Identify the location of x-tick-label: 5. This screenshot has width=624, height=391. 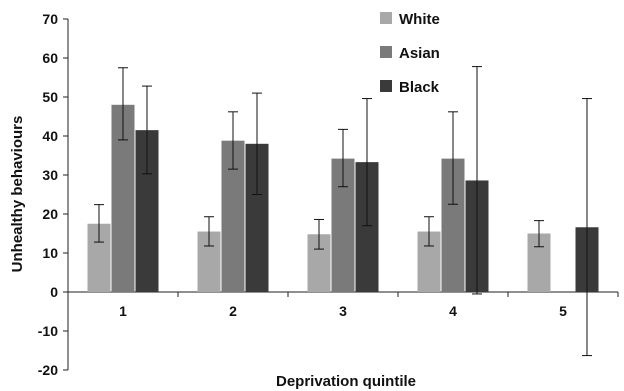
(563, 311).